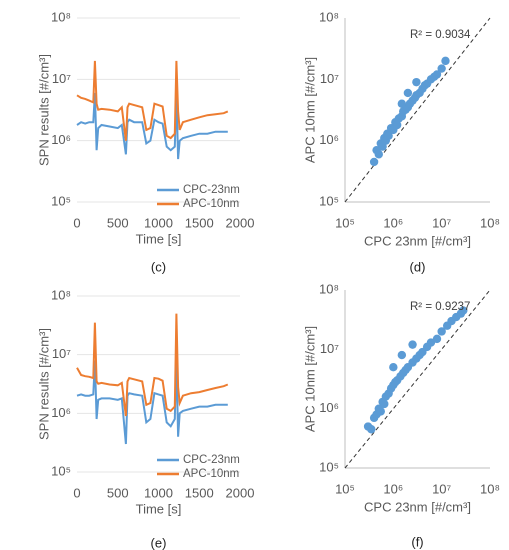 The image size is (509, 550). What do you see at coordinates (418, 266) in the screenshot?
I see `caption: (d)` at bounding box center [418, 266].